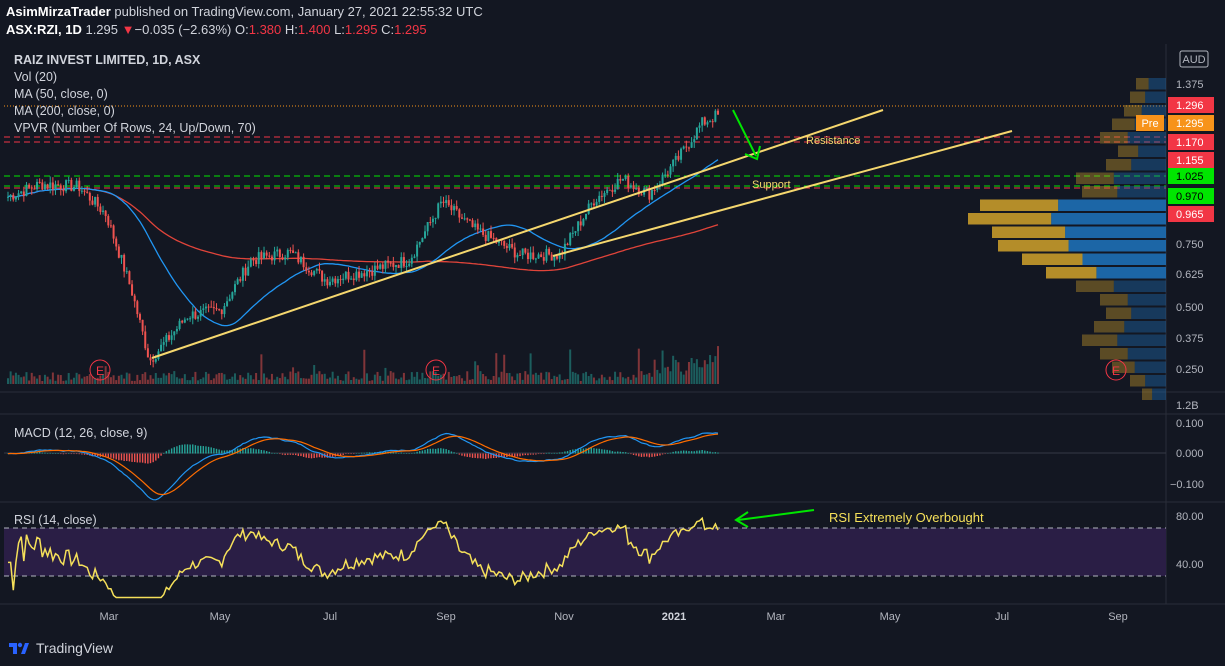 The height and width of the screenshot is (666, 1225). Describe the element at coordinates (774, 518) in the screenshot. I see `arrow-left-icon` at that location.